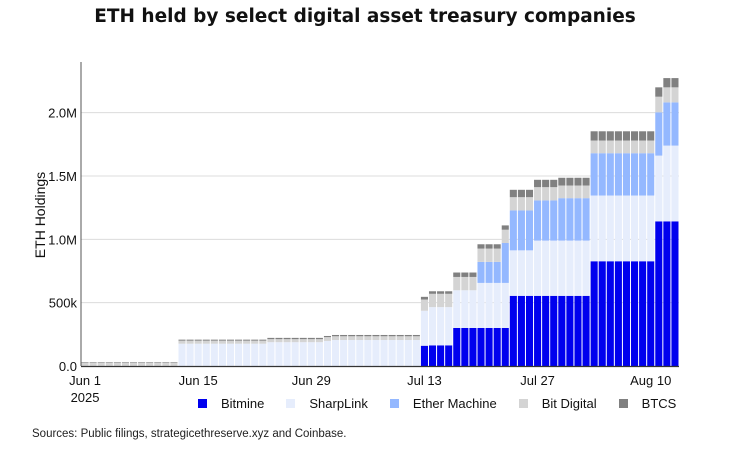 The width and height of the screenshot is (730, 454). Describe the element at coordinates (647, 403) in the screenshot. I see `legend-item: BTCS` at that location.